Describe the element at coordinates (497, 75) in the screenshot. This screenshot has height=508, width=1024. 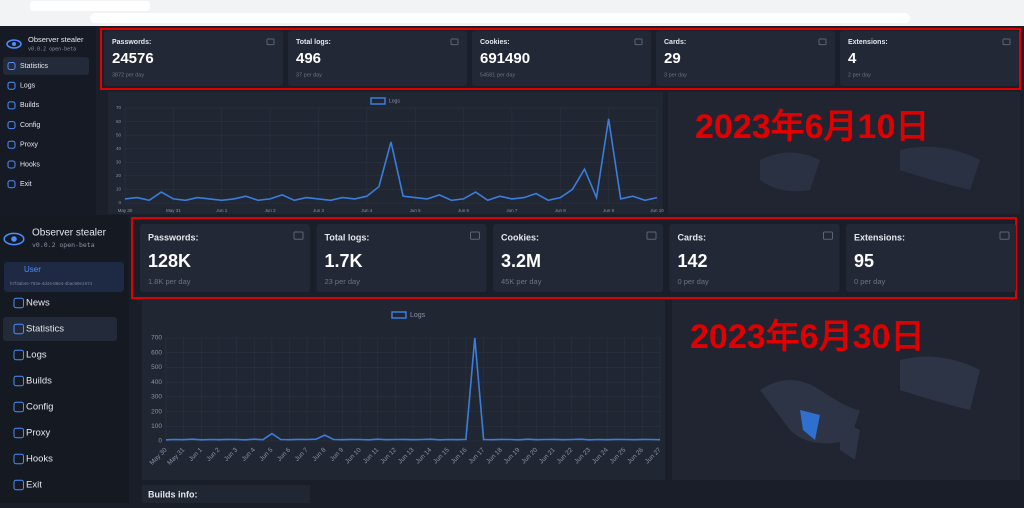
I see `card-sub: 54581 per day` at that location.